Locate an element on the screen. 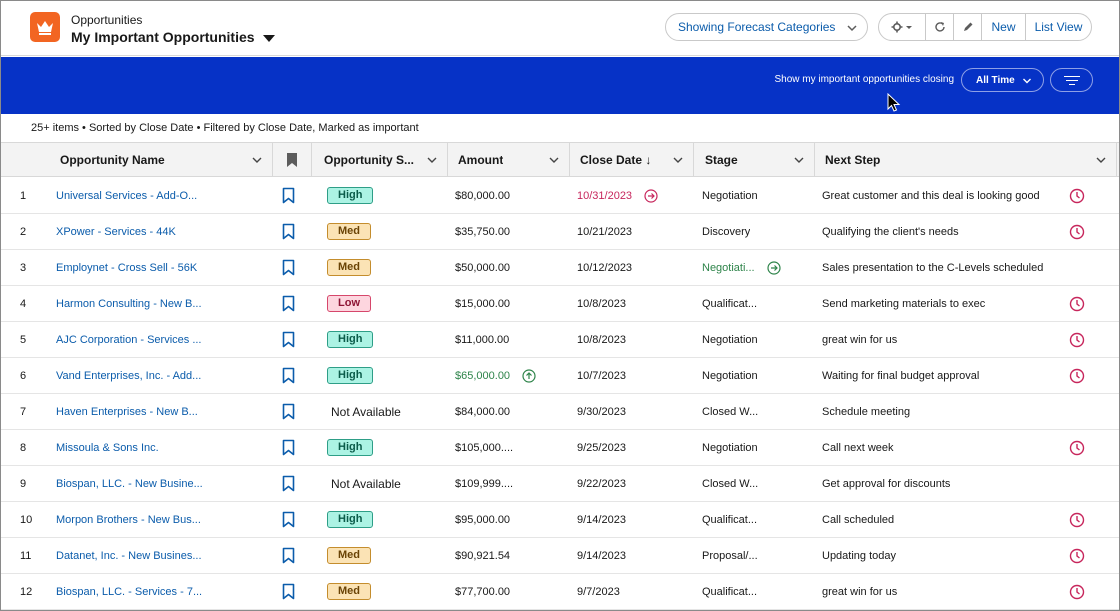  close-date-cell: 9/22/2023 is located at coordinates (632, 483).